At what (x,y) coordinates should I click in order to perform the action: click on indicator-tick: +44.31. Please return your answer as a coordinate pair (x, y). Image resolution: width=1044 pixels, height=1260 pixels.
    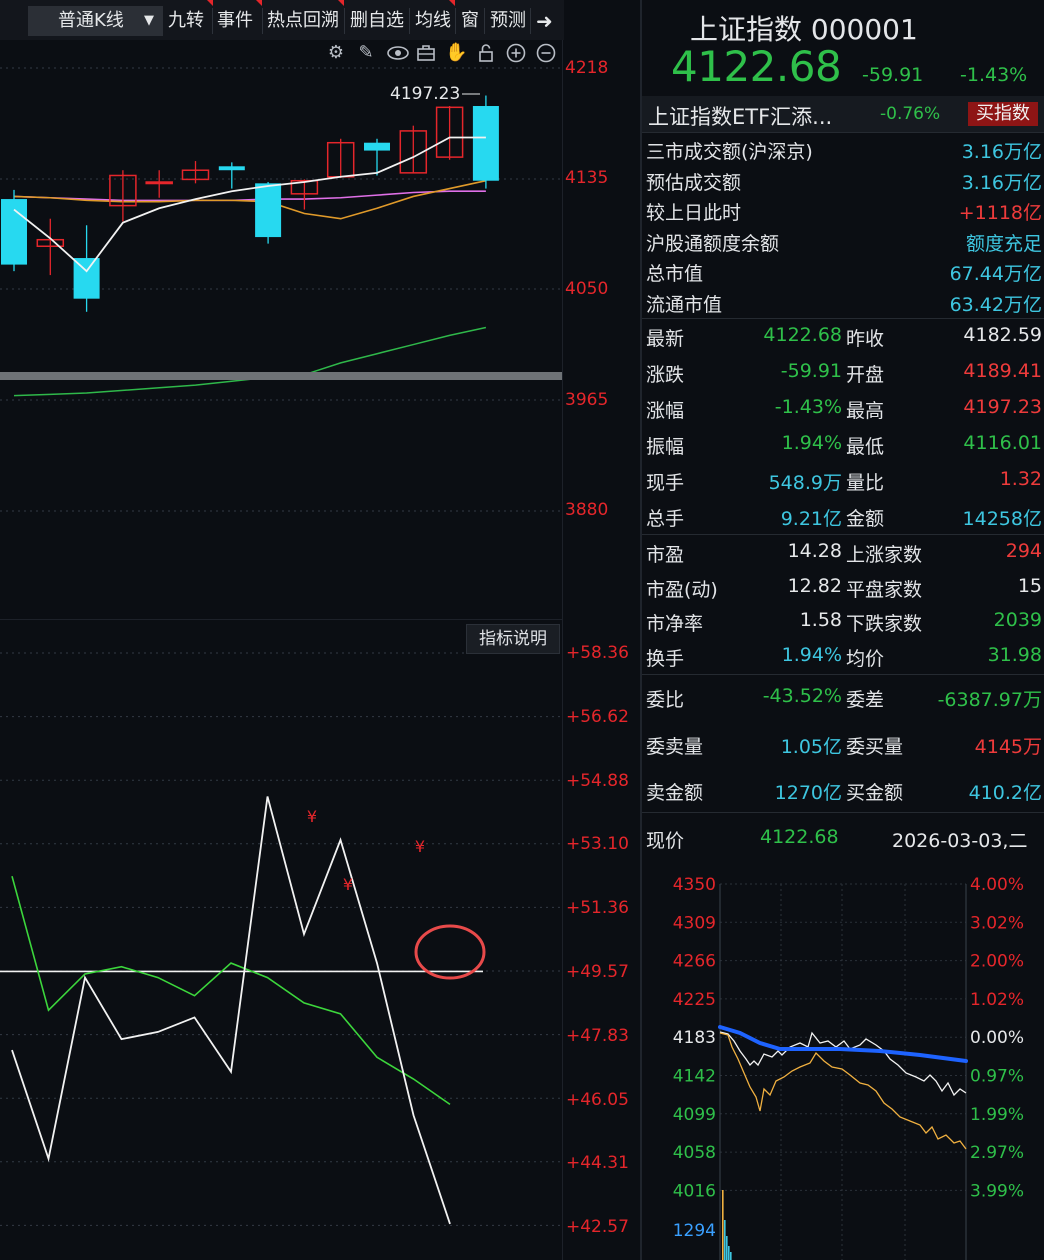
    Looking at the image, I should click on (597, 1163).